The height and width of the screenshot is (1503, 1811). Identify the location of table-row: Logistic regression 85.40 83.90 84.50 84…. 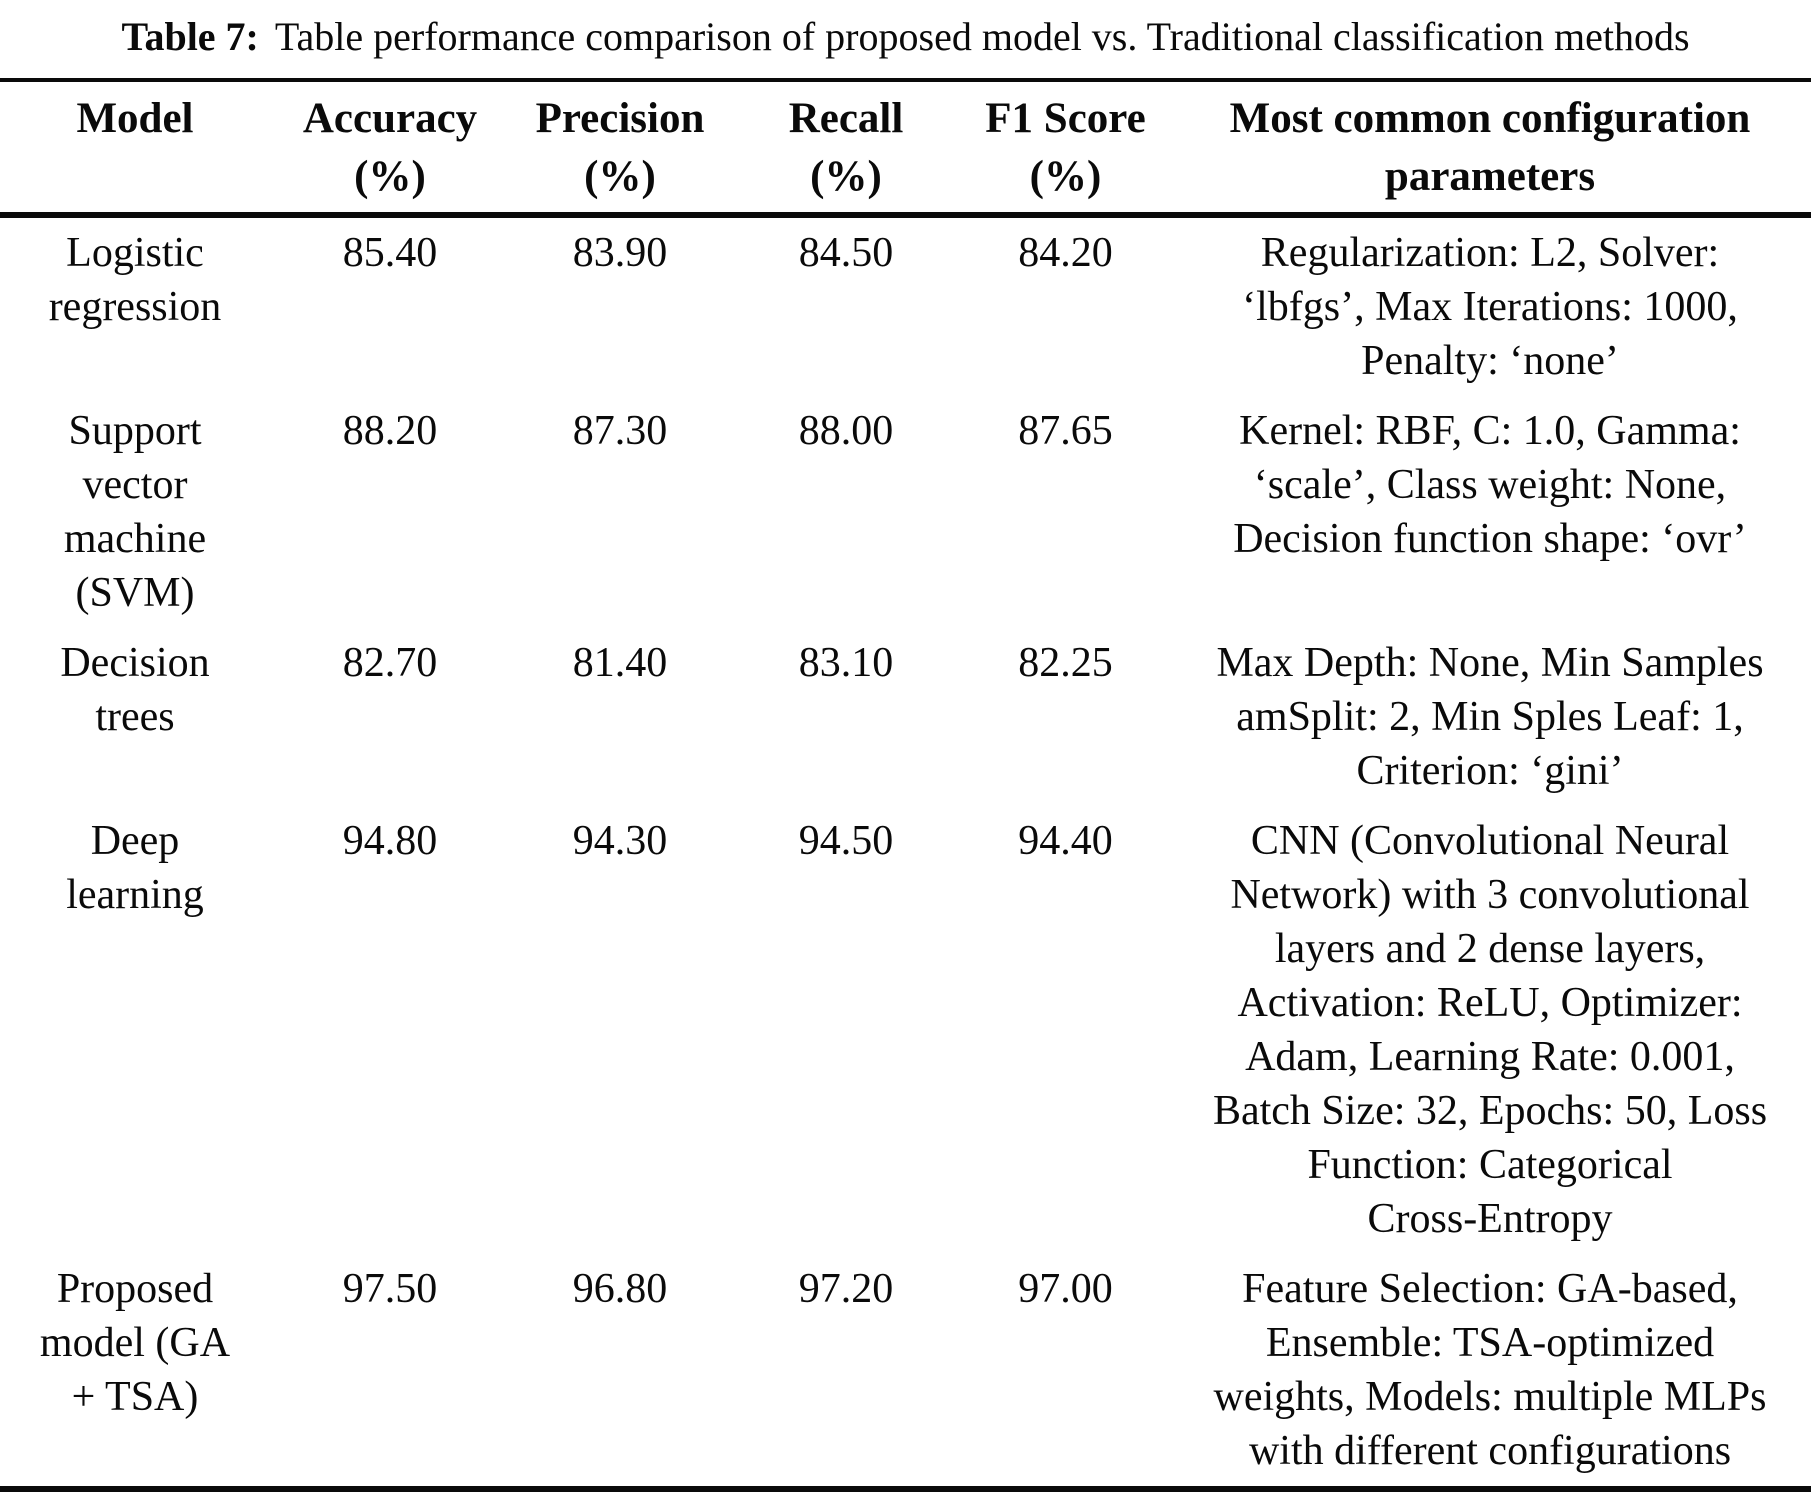
(905, 305).